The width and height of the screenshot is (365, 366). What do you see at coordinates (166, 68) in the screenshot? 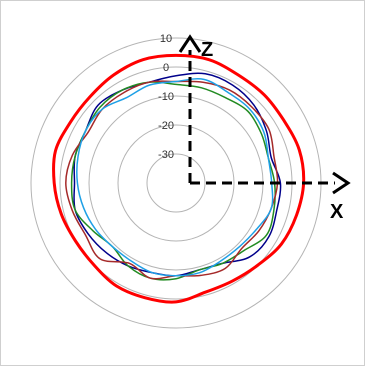
I see `tick-label-1: 0` at bounding box center [166, 68].